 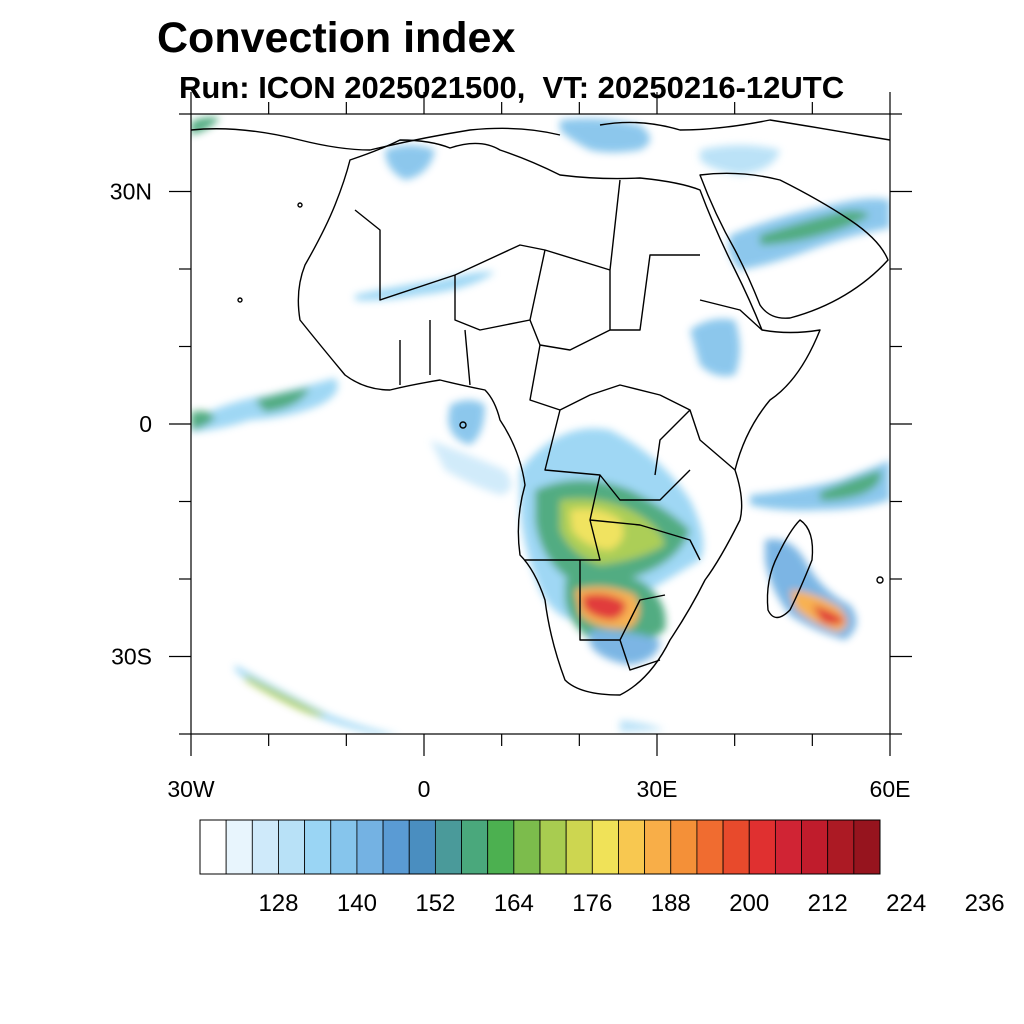 What do you see at coordinates (985, 903) in the screenshot?
I see `colorbar-label: 236` at bounding box center [985, 903].